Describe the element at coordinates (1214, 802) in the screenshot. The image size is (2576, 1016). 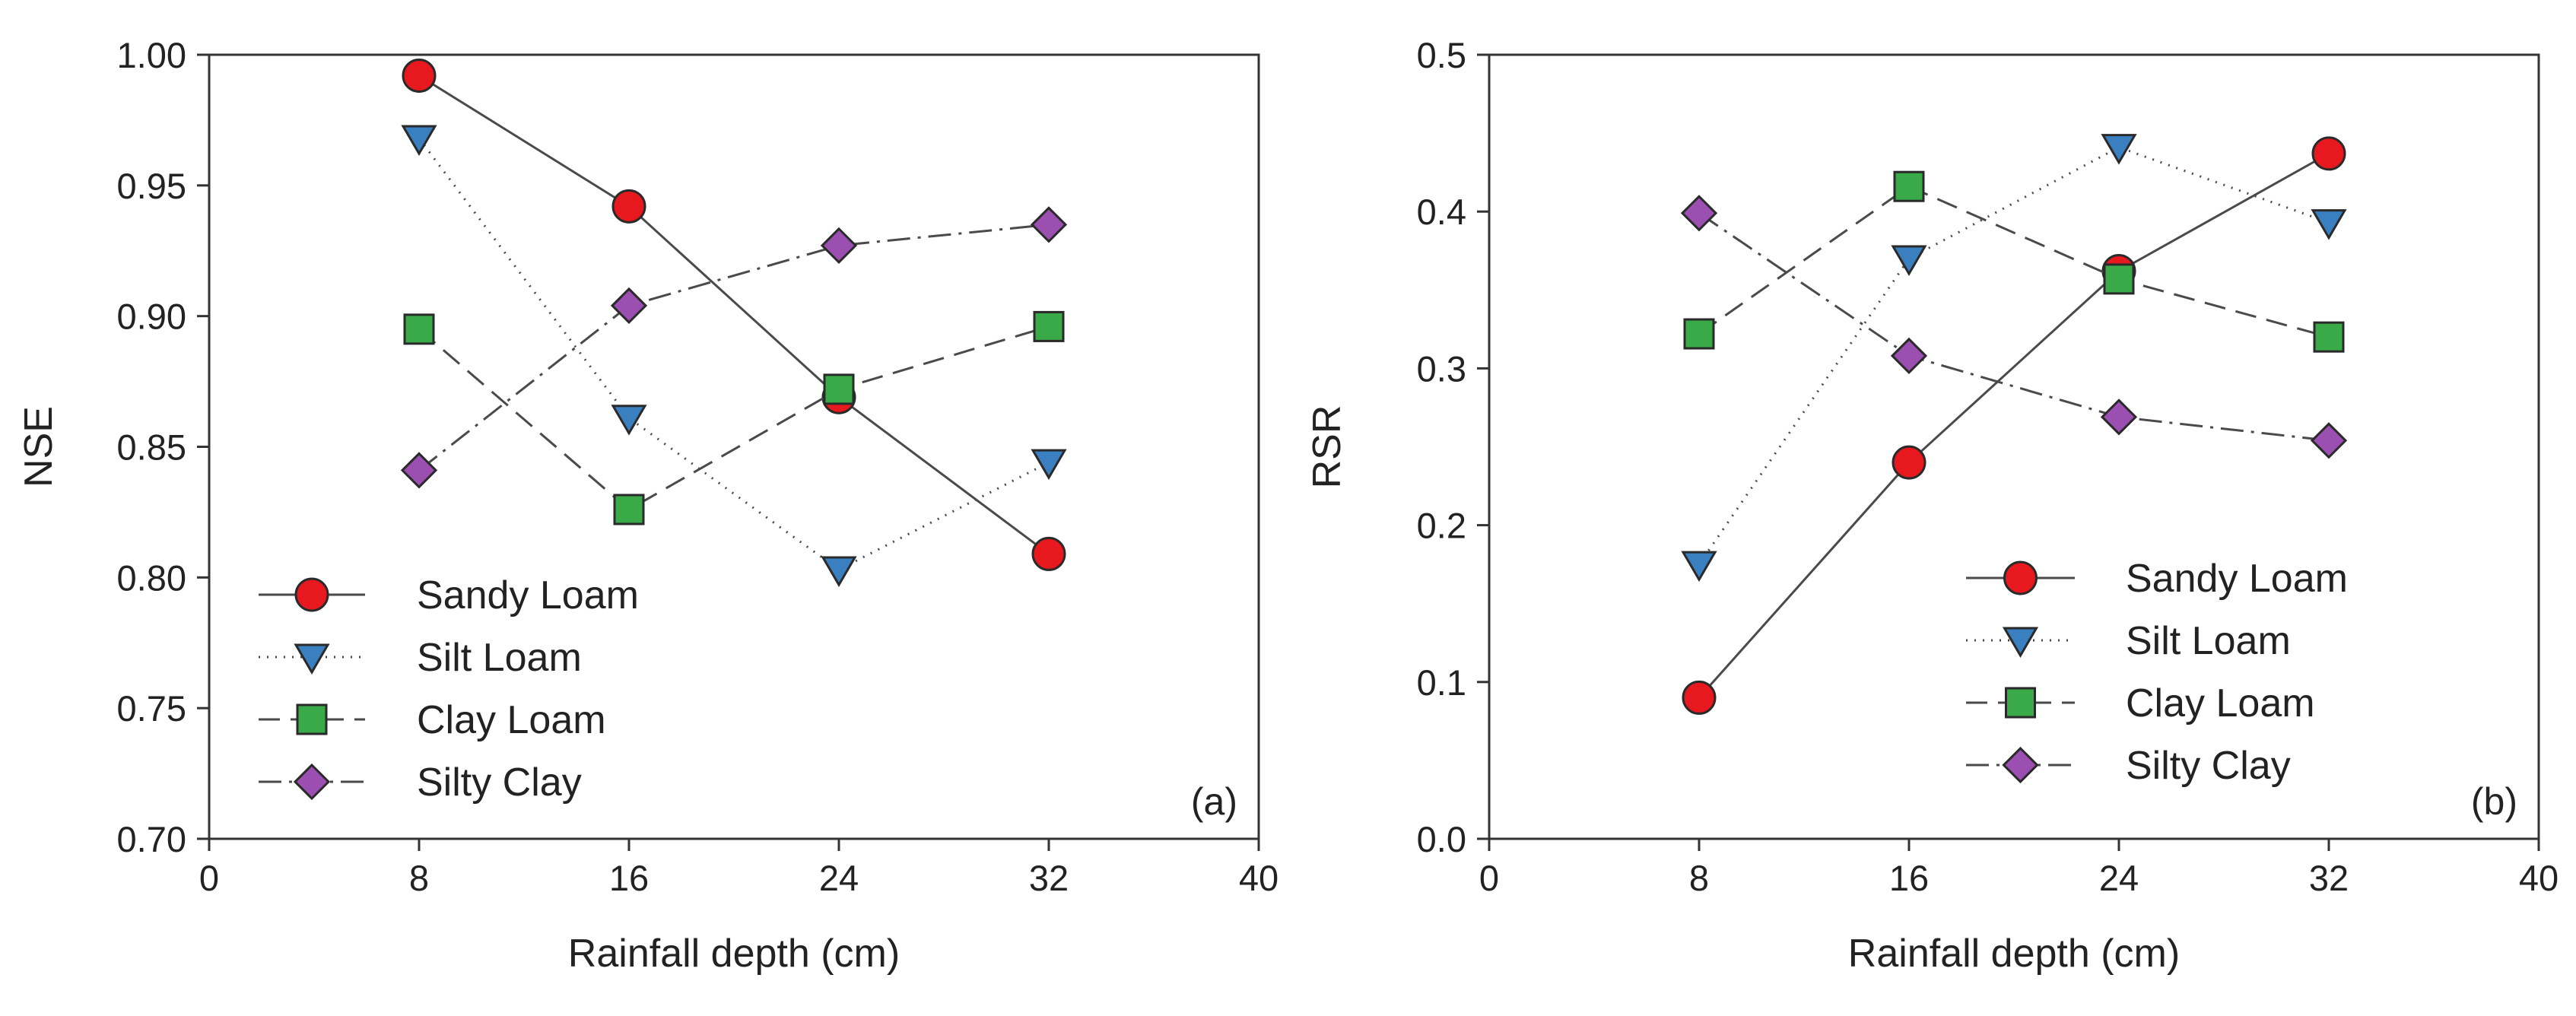
I see `panel-label: (a)` at that location.